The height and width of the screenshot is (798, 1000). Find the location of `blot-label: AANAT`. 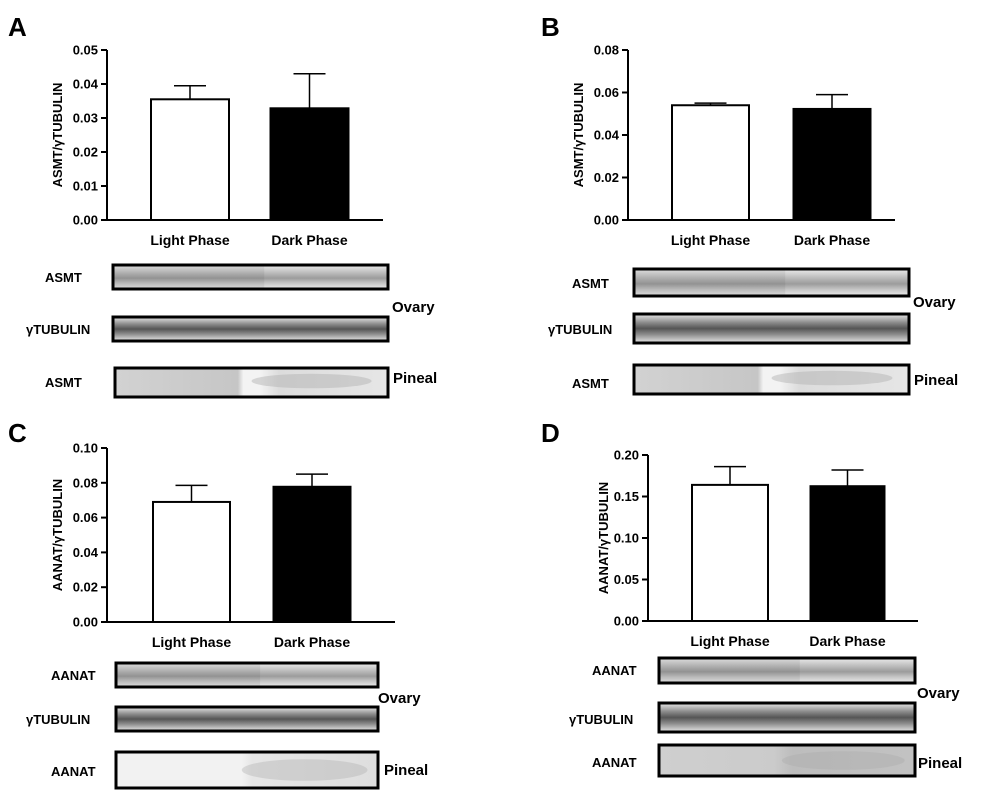

blot-label: AANAT is located at coordinates (73, 771).